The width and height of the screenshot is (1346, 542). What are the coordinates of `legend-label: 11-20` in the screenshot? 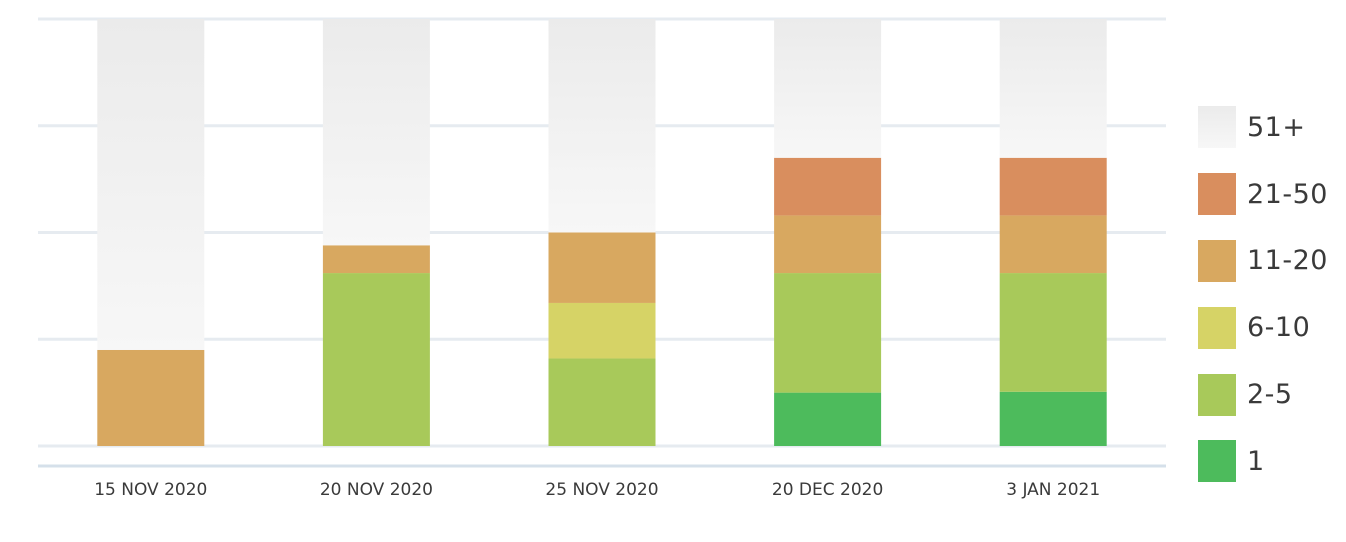 It's located at (1287, 261).